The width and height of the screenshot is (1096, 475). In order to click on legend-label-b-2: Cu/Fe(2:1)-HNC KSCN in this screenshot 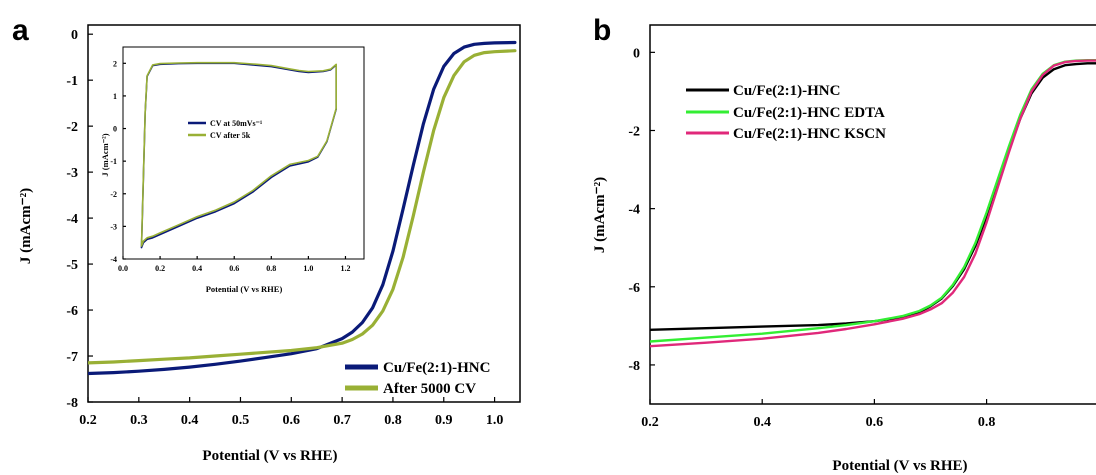, I will do `click(809, 134)`.